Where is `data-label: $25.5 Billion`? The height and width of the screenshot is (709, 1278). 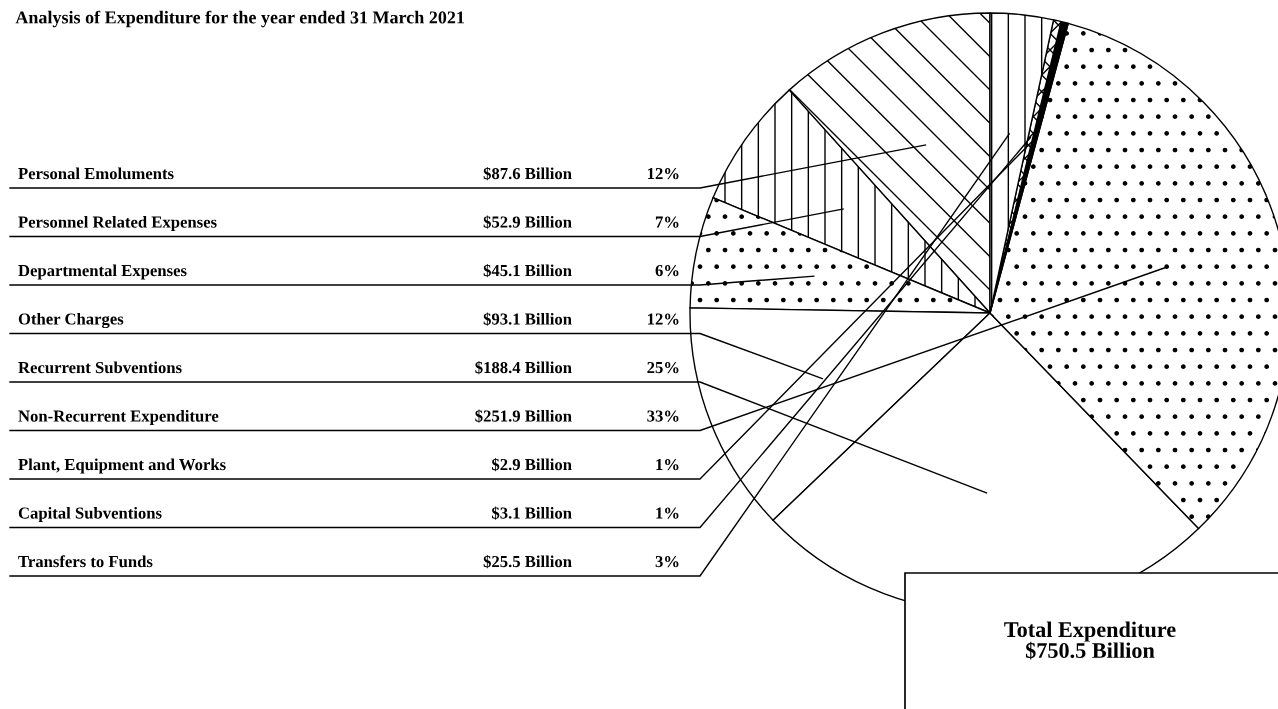
data-label: $25.5 Billion is located at coordinates (527, 561).